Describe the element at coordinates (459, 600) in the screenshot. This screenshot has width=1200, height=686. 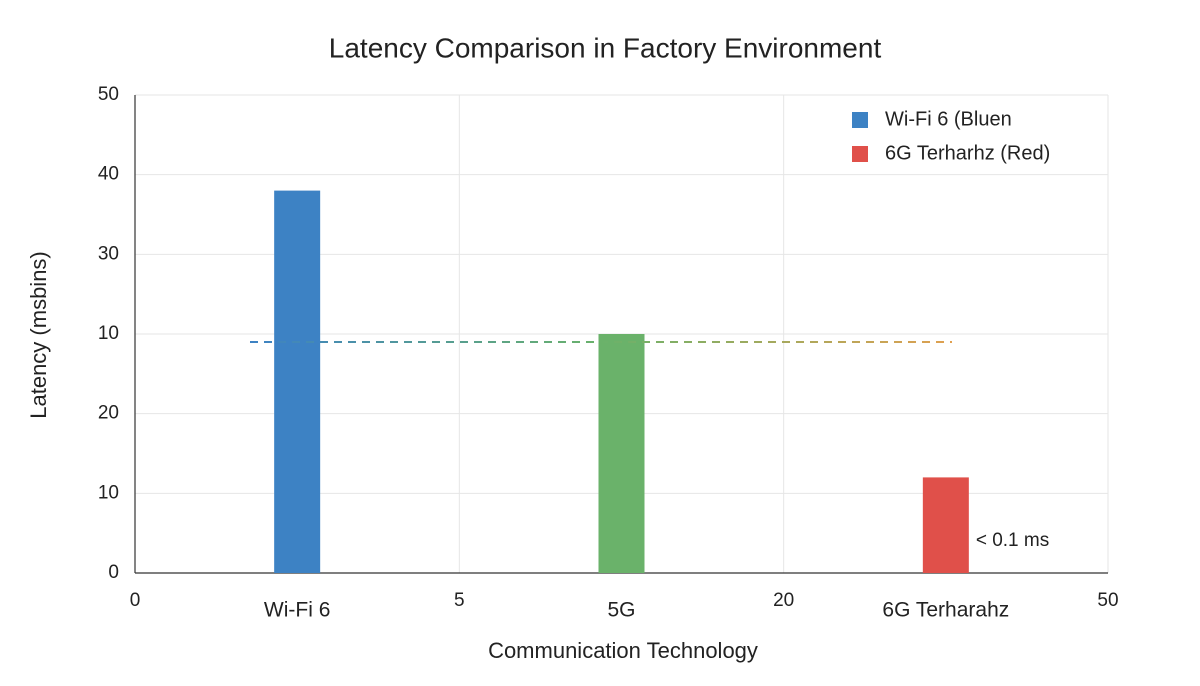
I see `x-tick-label: 5` at that location.